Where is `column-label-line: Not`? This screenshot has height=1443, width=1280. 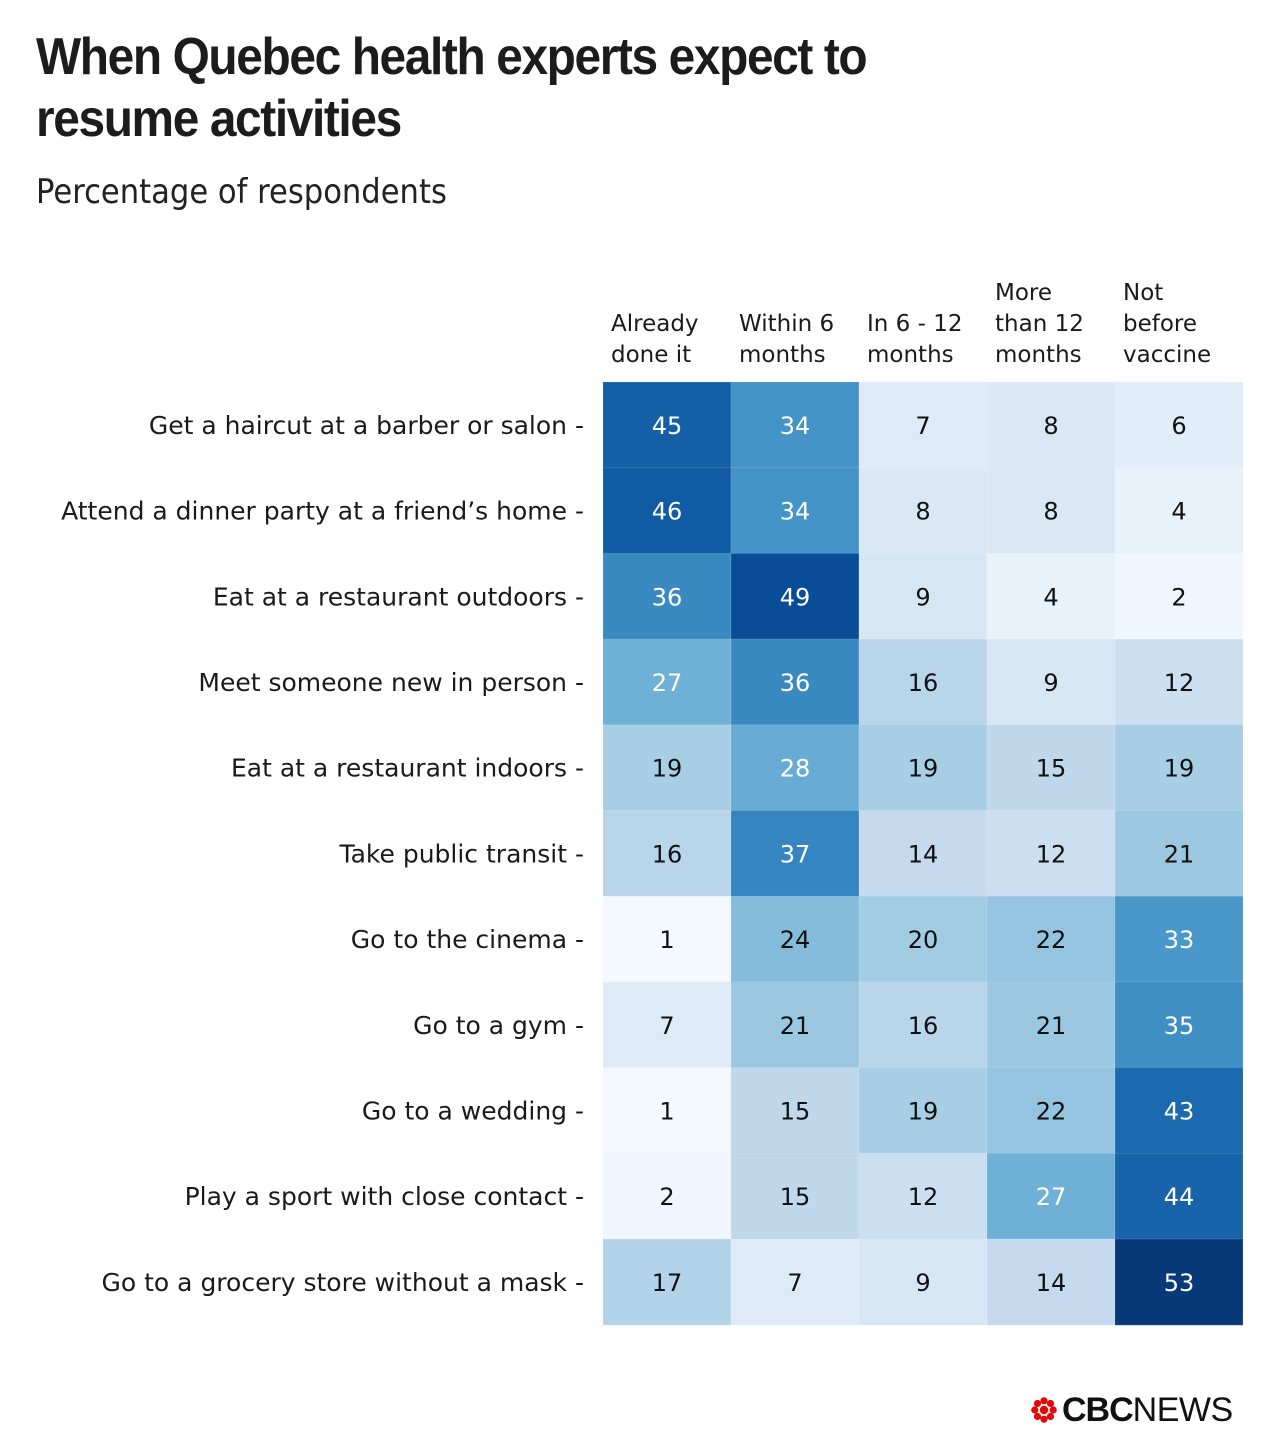
column-label-line: Not is located at coordinates (1143, 293).